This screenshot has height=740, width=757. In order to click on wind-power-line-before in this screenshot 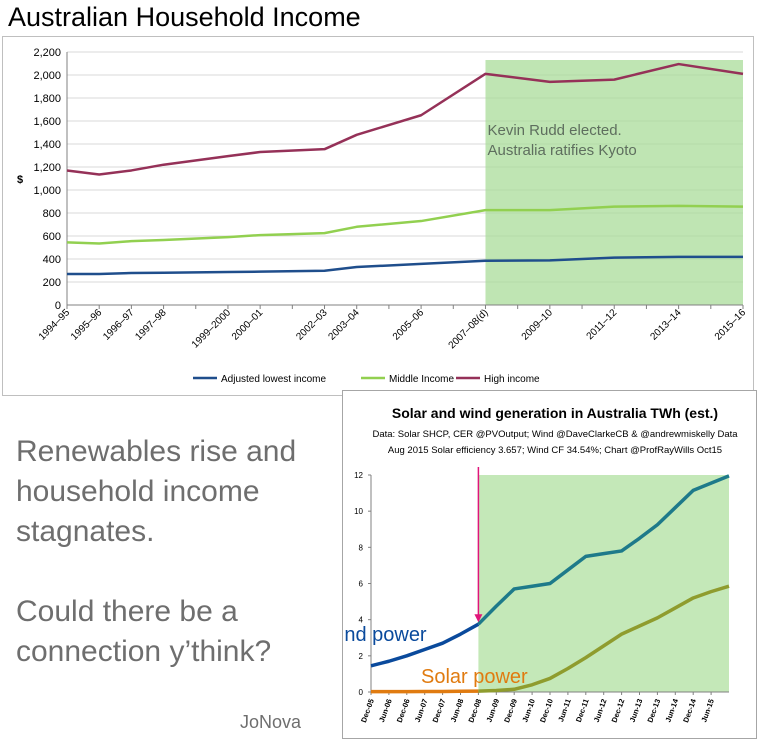, I will do `click(425, 645)`.